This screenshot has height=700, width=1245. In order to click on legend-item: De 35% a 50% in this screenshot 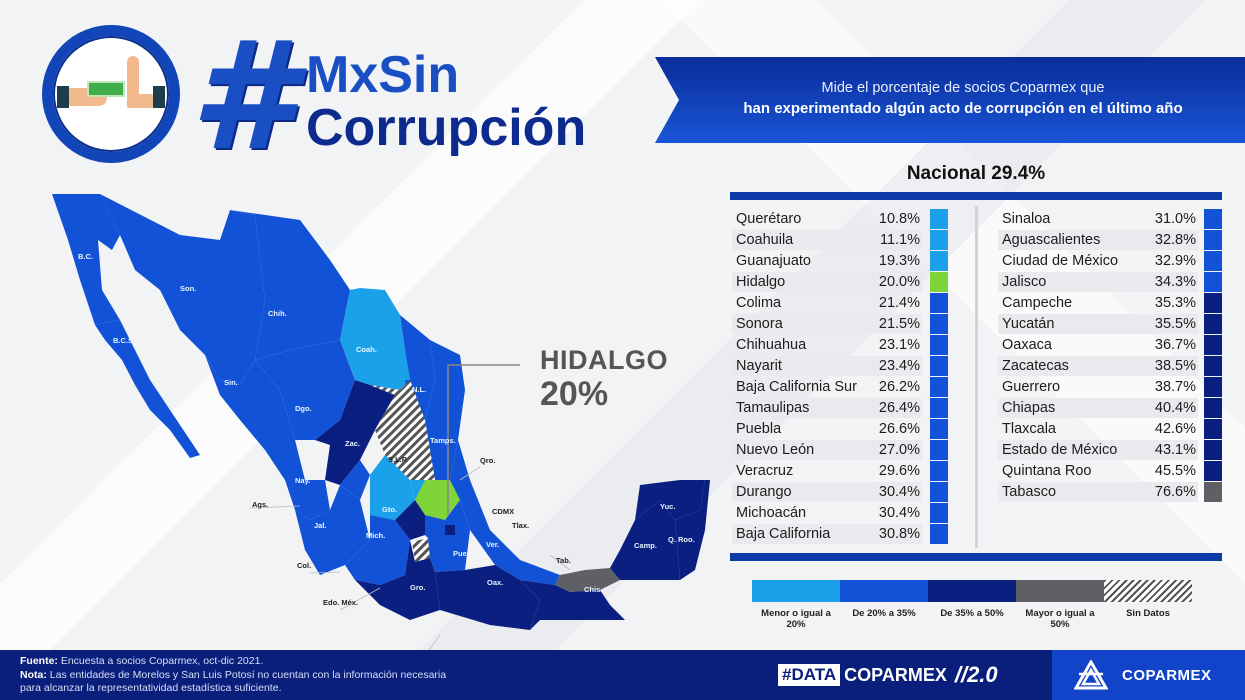, I will do `click(972, 605)`.